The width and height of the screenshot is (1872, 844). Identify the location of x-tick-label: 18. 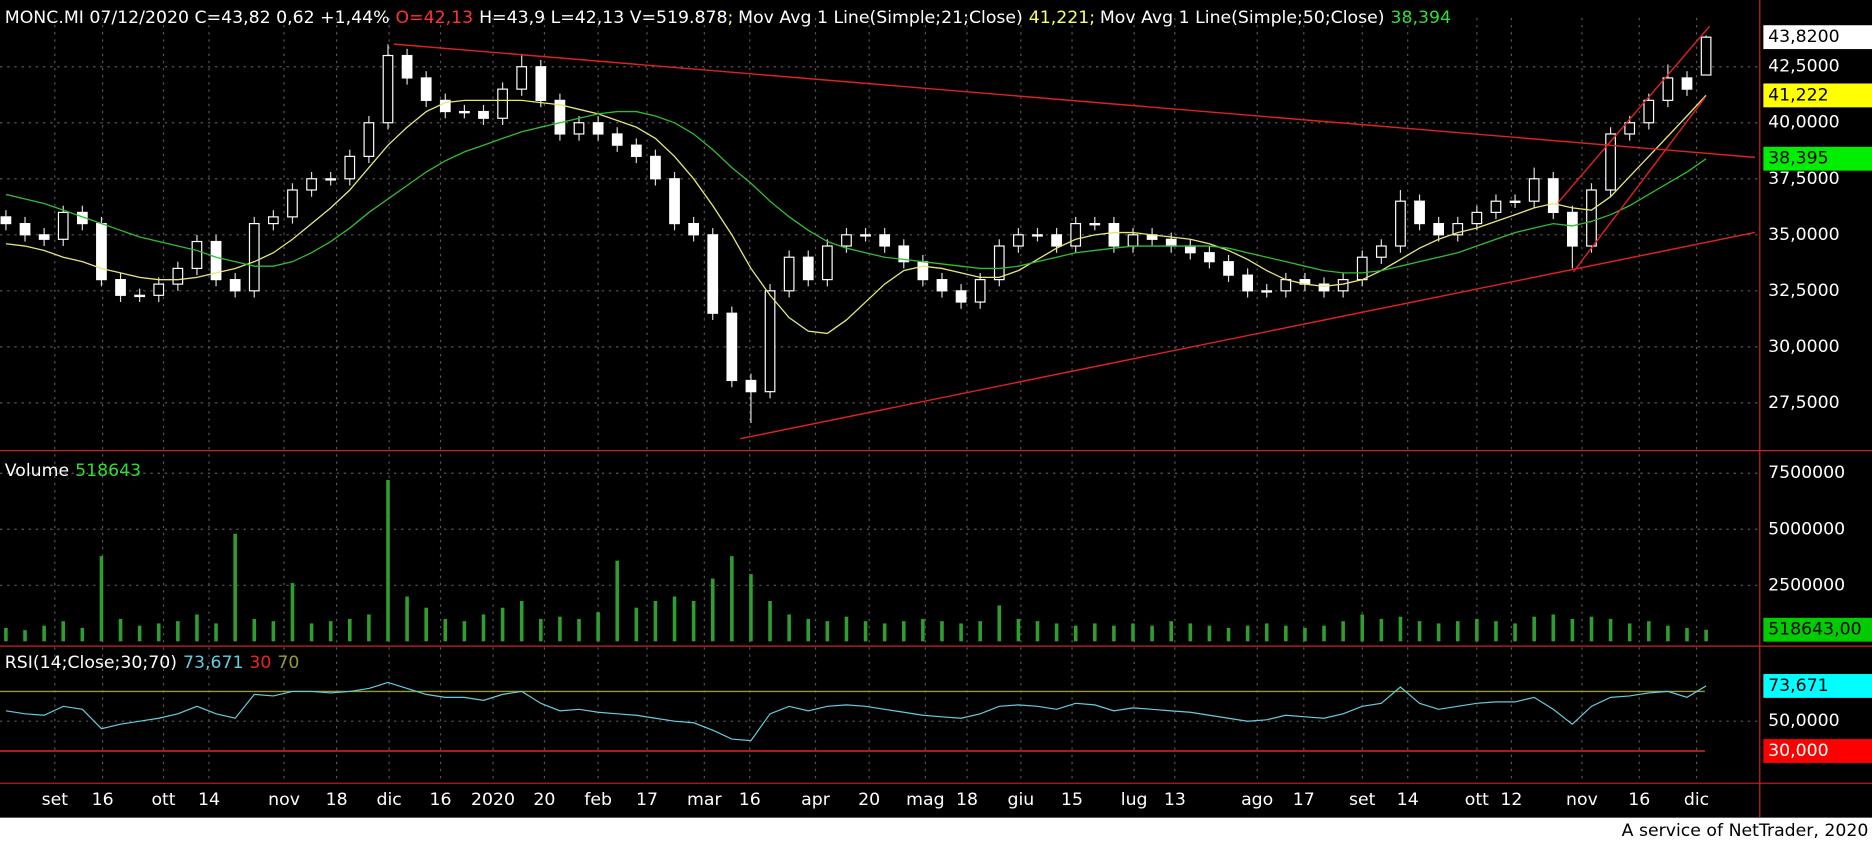
(967, 800).